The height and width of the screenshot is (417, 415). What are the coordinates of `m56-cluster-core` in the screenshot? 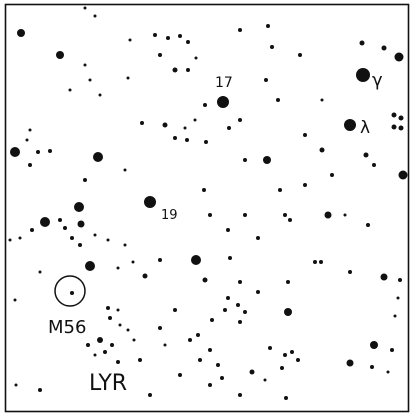 It's located at (72, 293).